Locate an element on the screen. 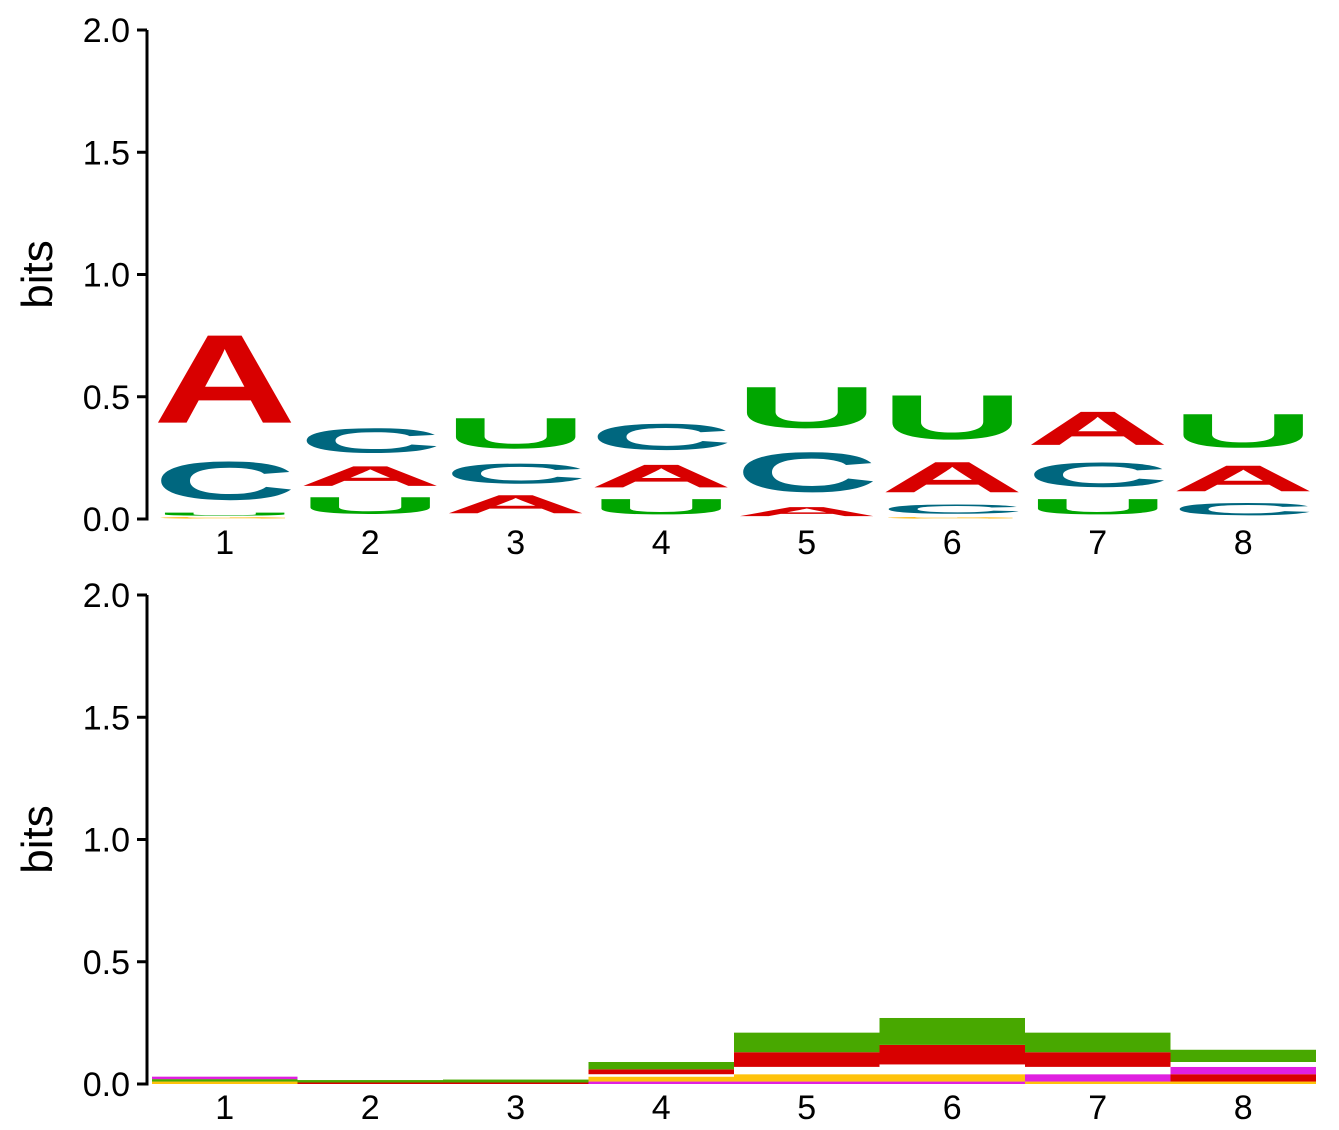 This screenshot has width=1339, height=1130. x-tick-label: 1 is located at coordinates (224, 1108).